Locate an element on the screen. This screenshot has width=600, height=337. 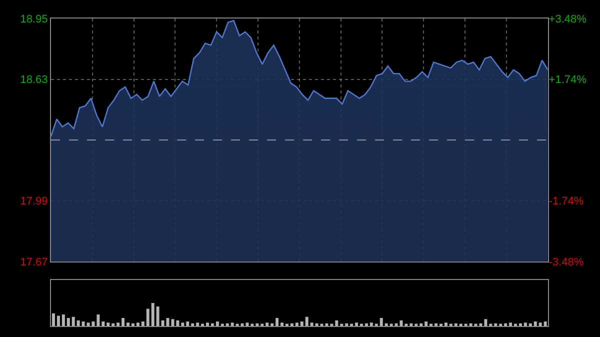
y-tick-label: 18.63 is located at coordinates (34, 80).